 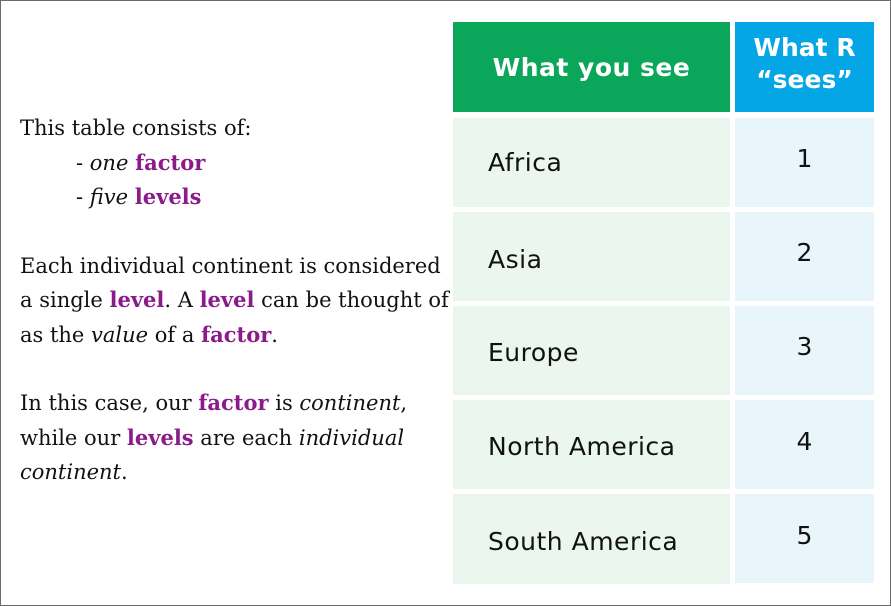 I want to click on table-cell-code-north-america: 4, so click(x=804, y=444).